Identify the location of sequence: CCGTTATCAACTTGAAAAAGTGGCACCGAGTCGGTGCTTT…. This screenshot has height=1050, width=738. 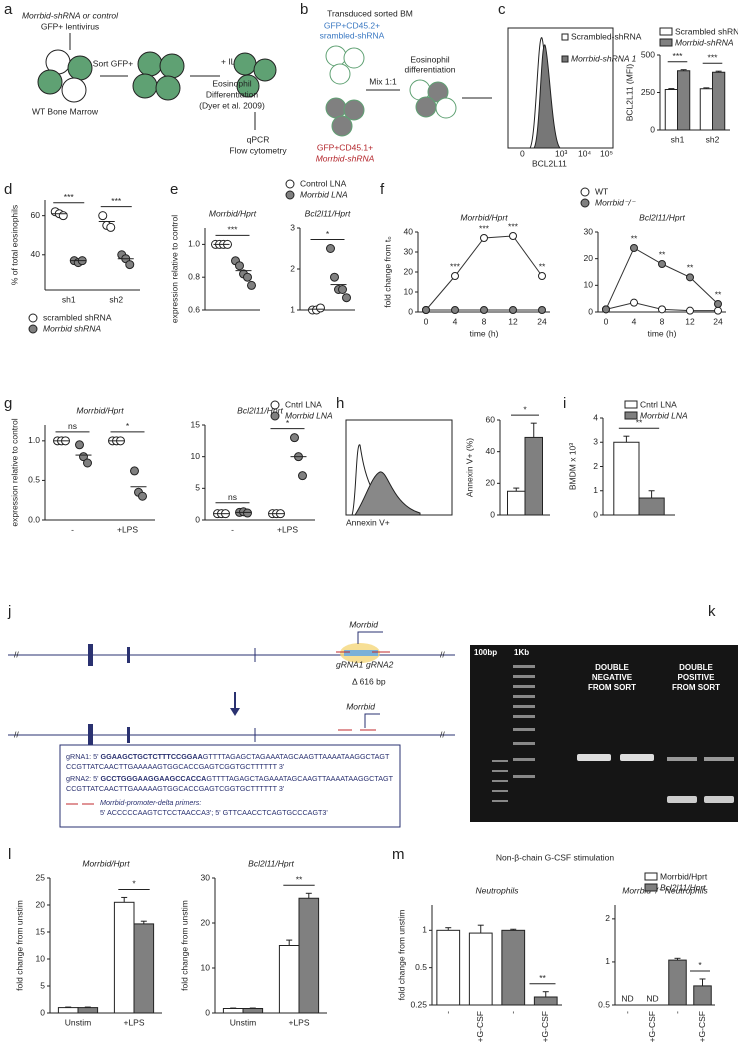
(175, 788).